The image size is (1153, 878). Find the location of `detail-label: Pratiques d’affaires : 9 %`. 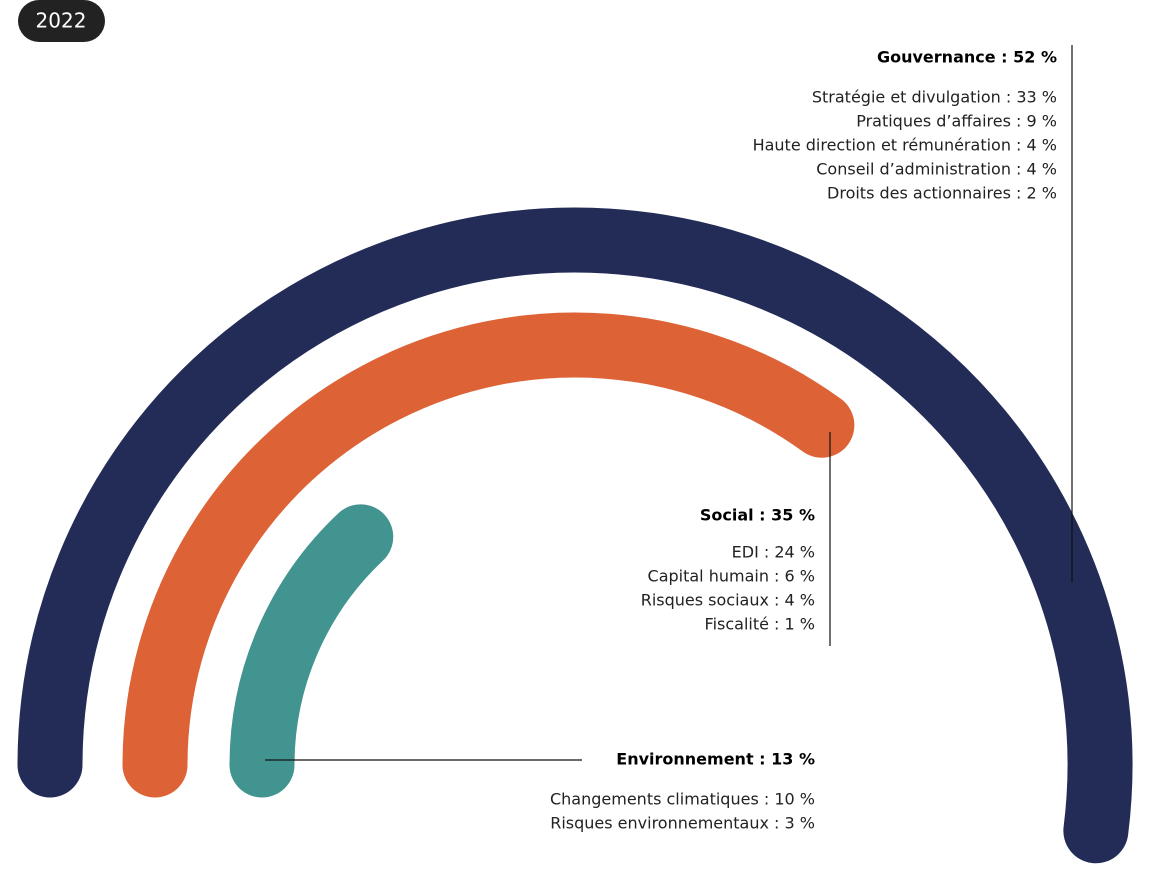

detail-label: Pratiques d’affaires : 9 % is located at coordinates (956, 121).